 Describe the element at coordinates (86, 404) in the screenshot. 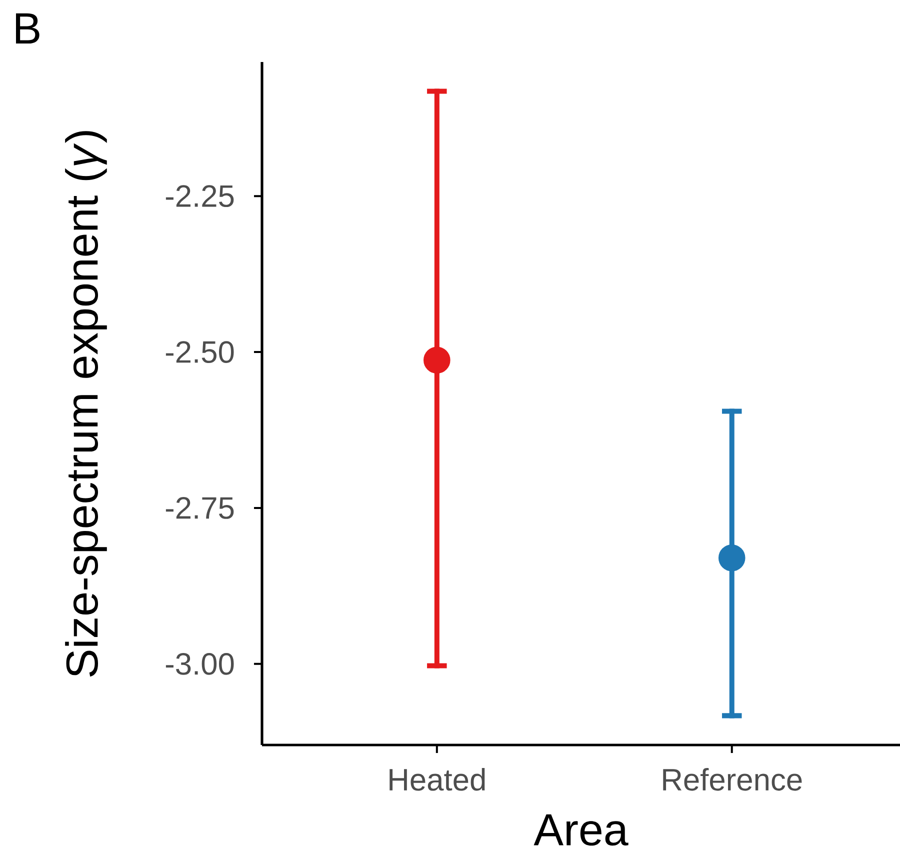

I see `y-axis-title: Size-spectrum exponent (γ)` at that location.